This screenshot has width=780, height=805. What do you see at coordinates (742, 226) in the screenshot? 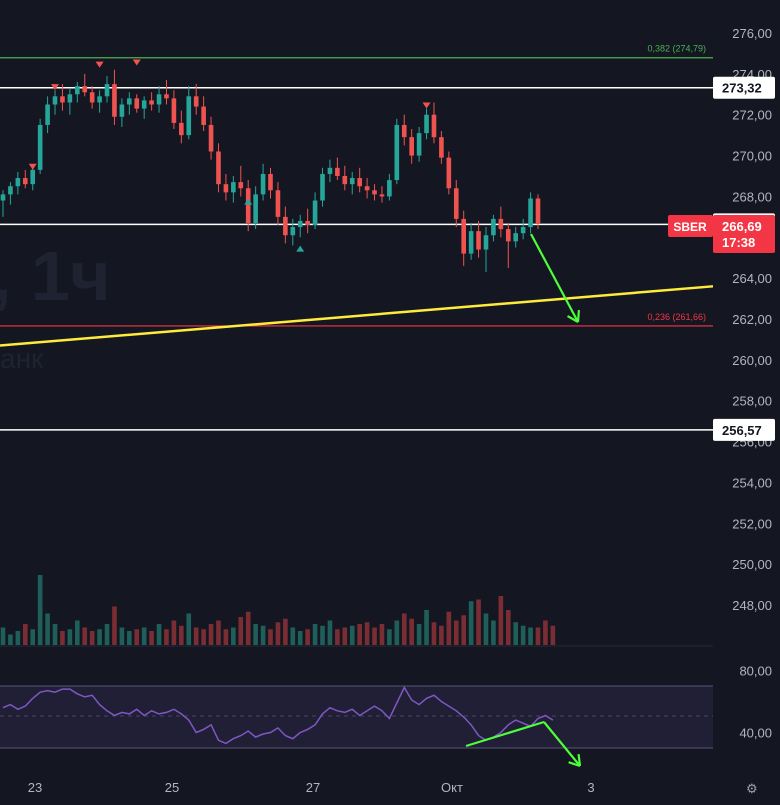
I see `last-price: 266,69` at bounding box center [742, 226].